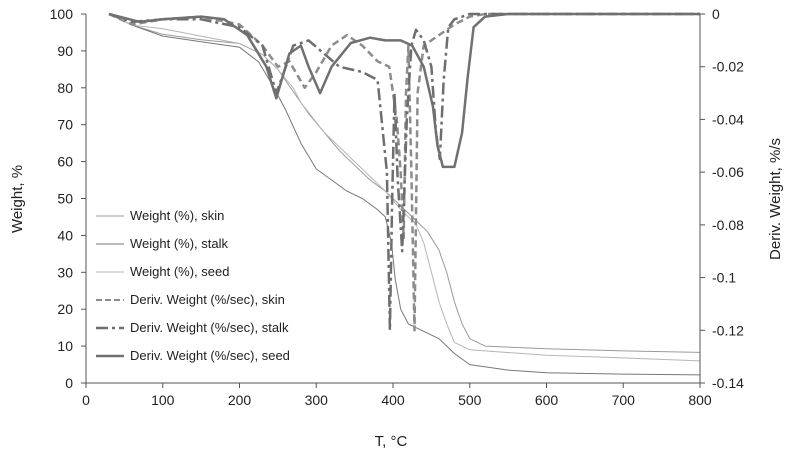 Image resolution: width=785 pixels, height=455 pixels. I want to click on y-left-tick-label: 0, so click(69, 383).